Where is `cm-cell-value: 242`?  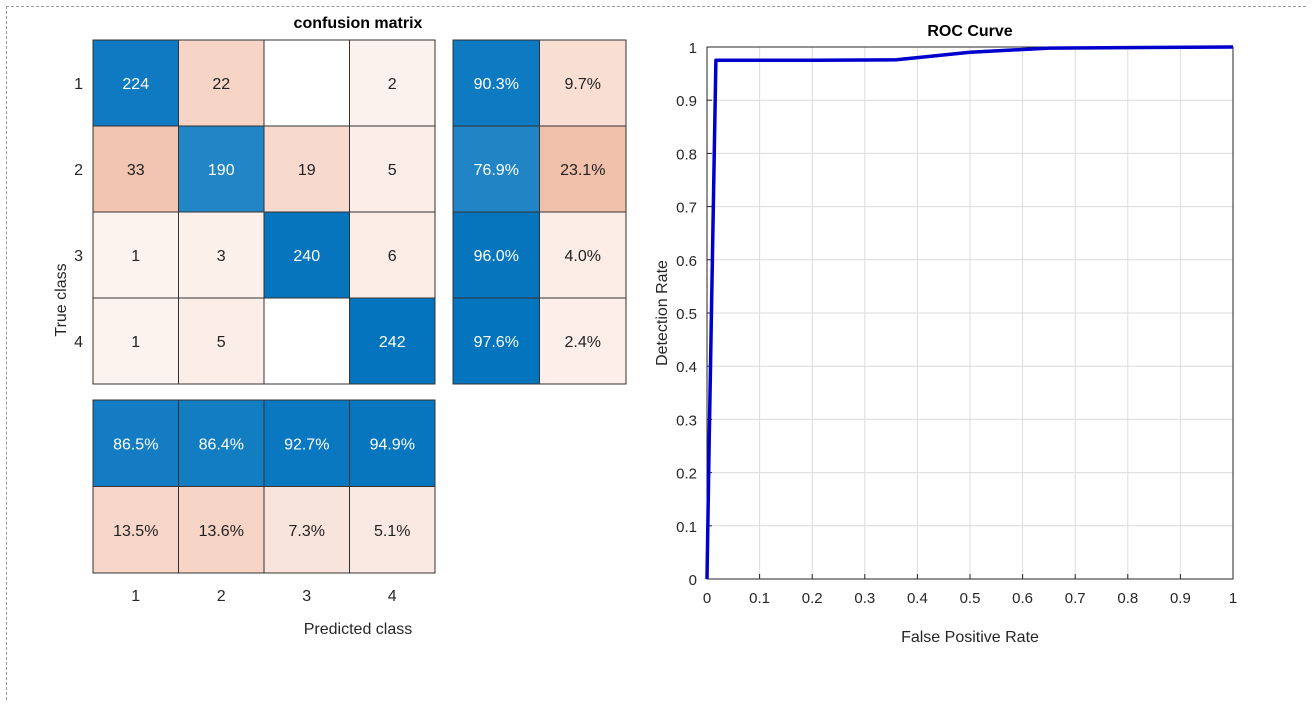 cm-cell-value: 242 is located at coordinates (392, 342).